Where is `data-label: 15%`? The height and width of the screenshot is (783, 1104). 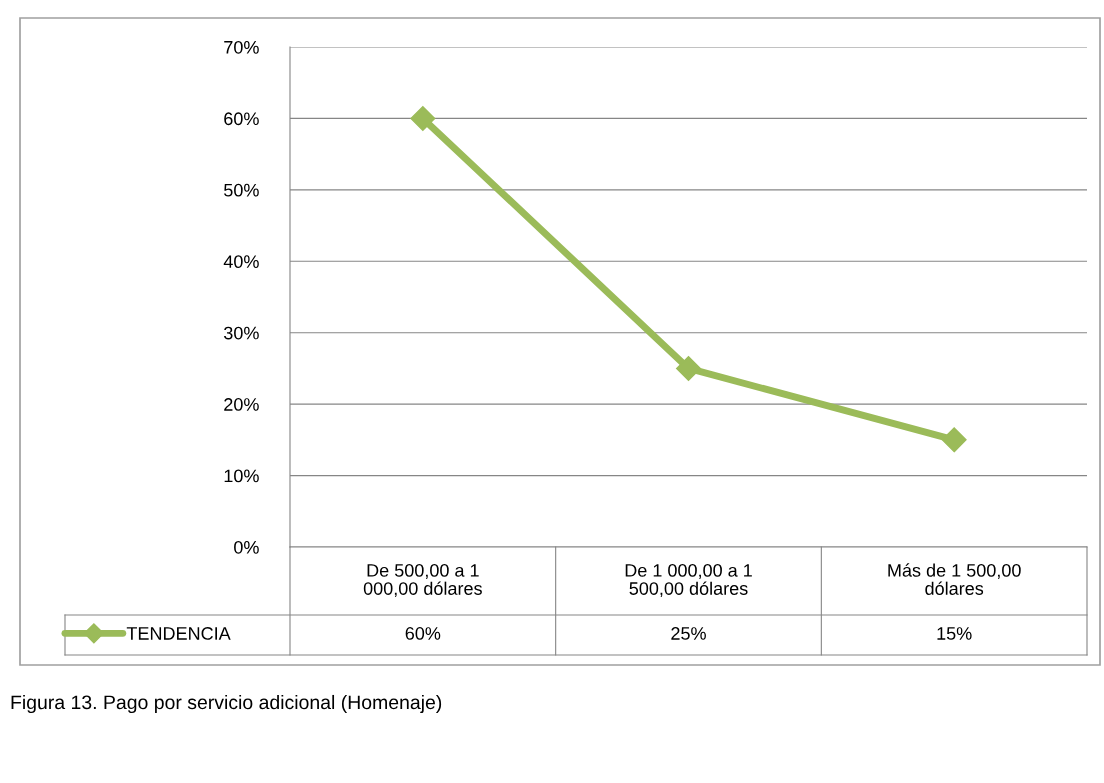 data-label: 15% is located at coordinates (954, 633).